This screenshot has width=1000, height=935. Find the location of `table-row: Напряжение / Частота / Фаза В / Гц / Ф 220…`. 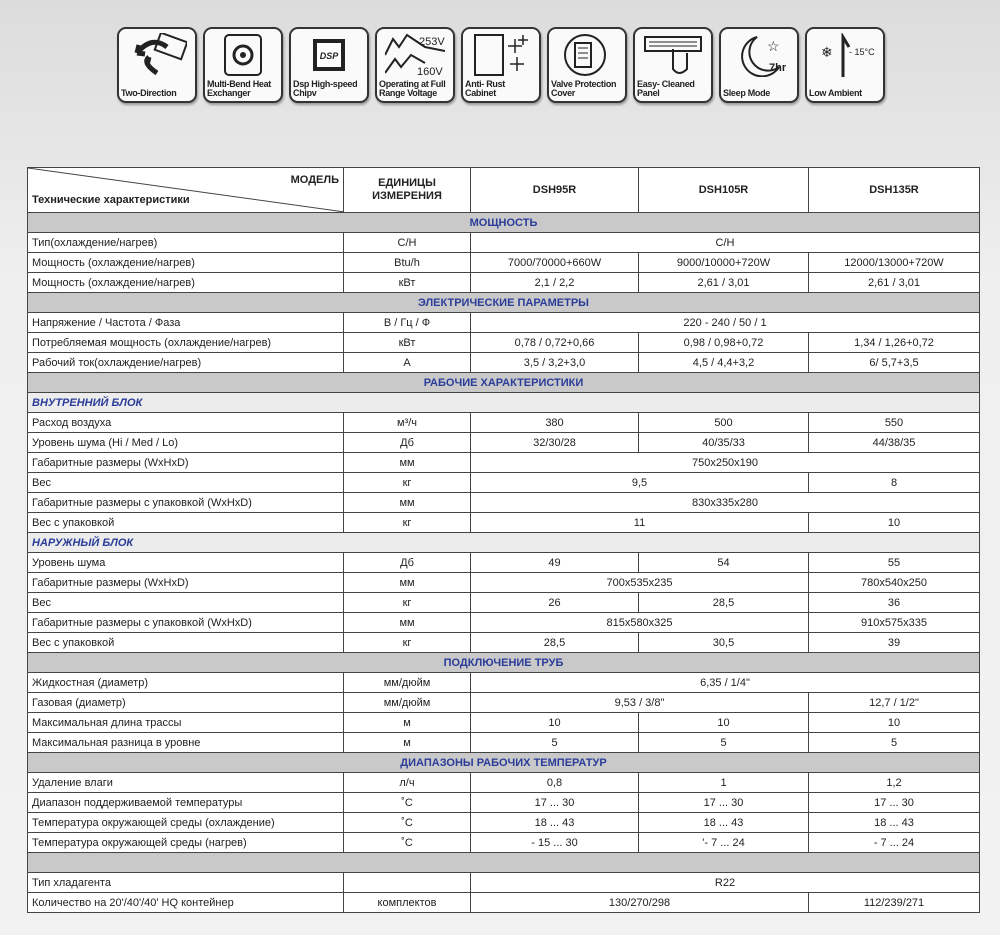

table-row: Напряжение / Частота / Фаза В / Гц / Ф 220… is located at coordinates (503, 322).